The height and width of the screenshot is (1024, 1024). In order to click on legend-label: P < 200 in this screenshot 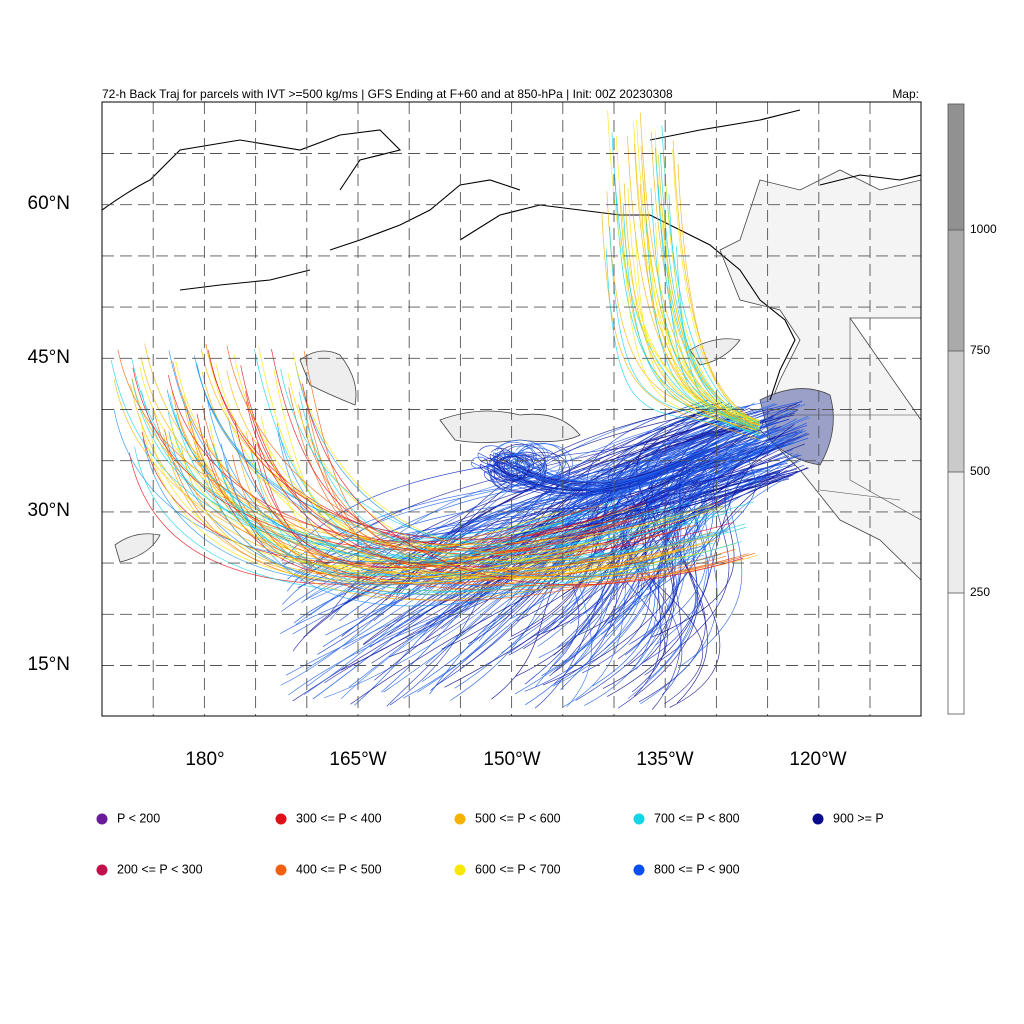, I will do `click(138, 818)`.